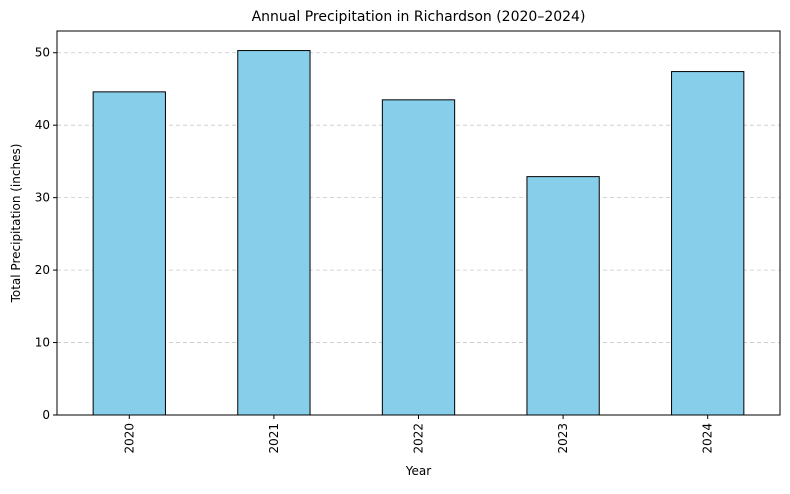 Image resolution: width=790 pixels, height=494 pixels. I want to click on bar-2022, so click(418, 257).